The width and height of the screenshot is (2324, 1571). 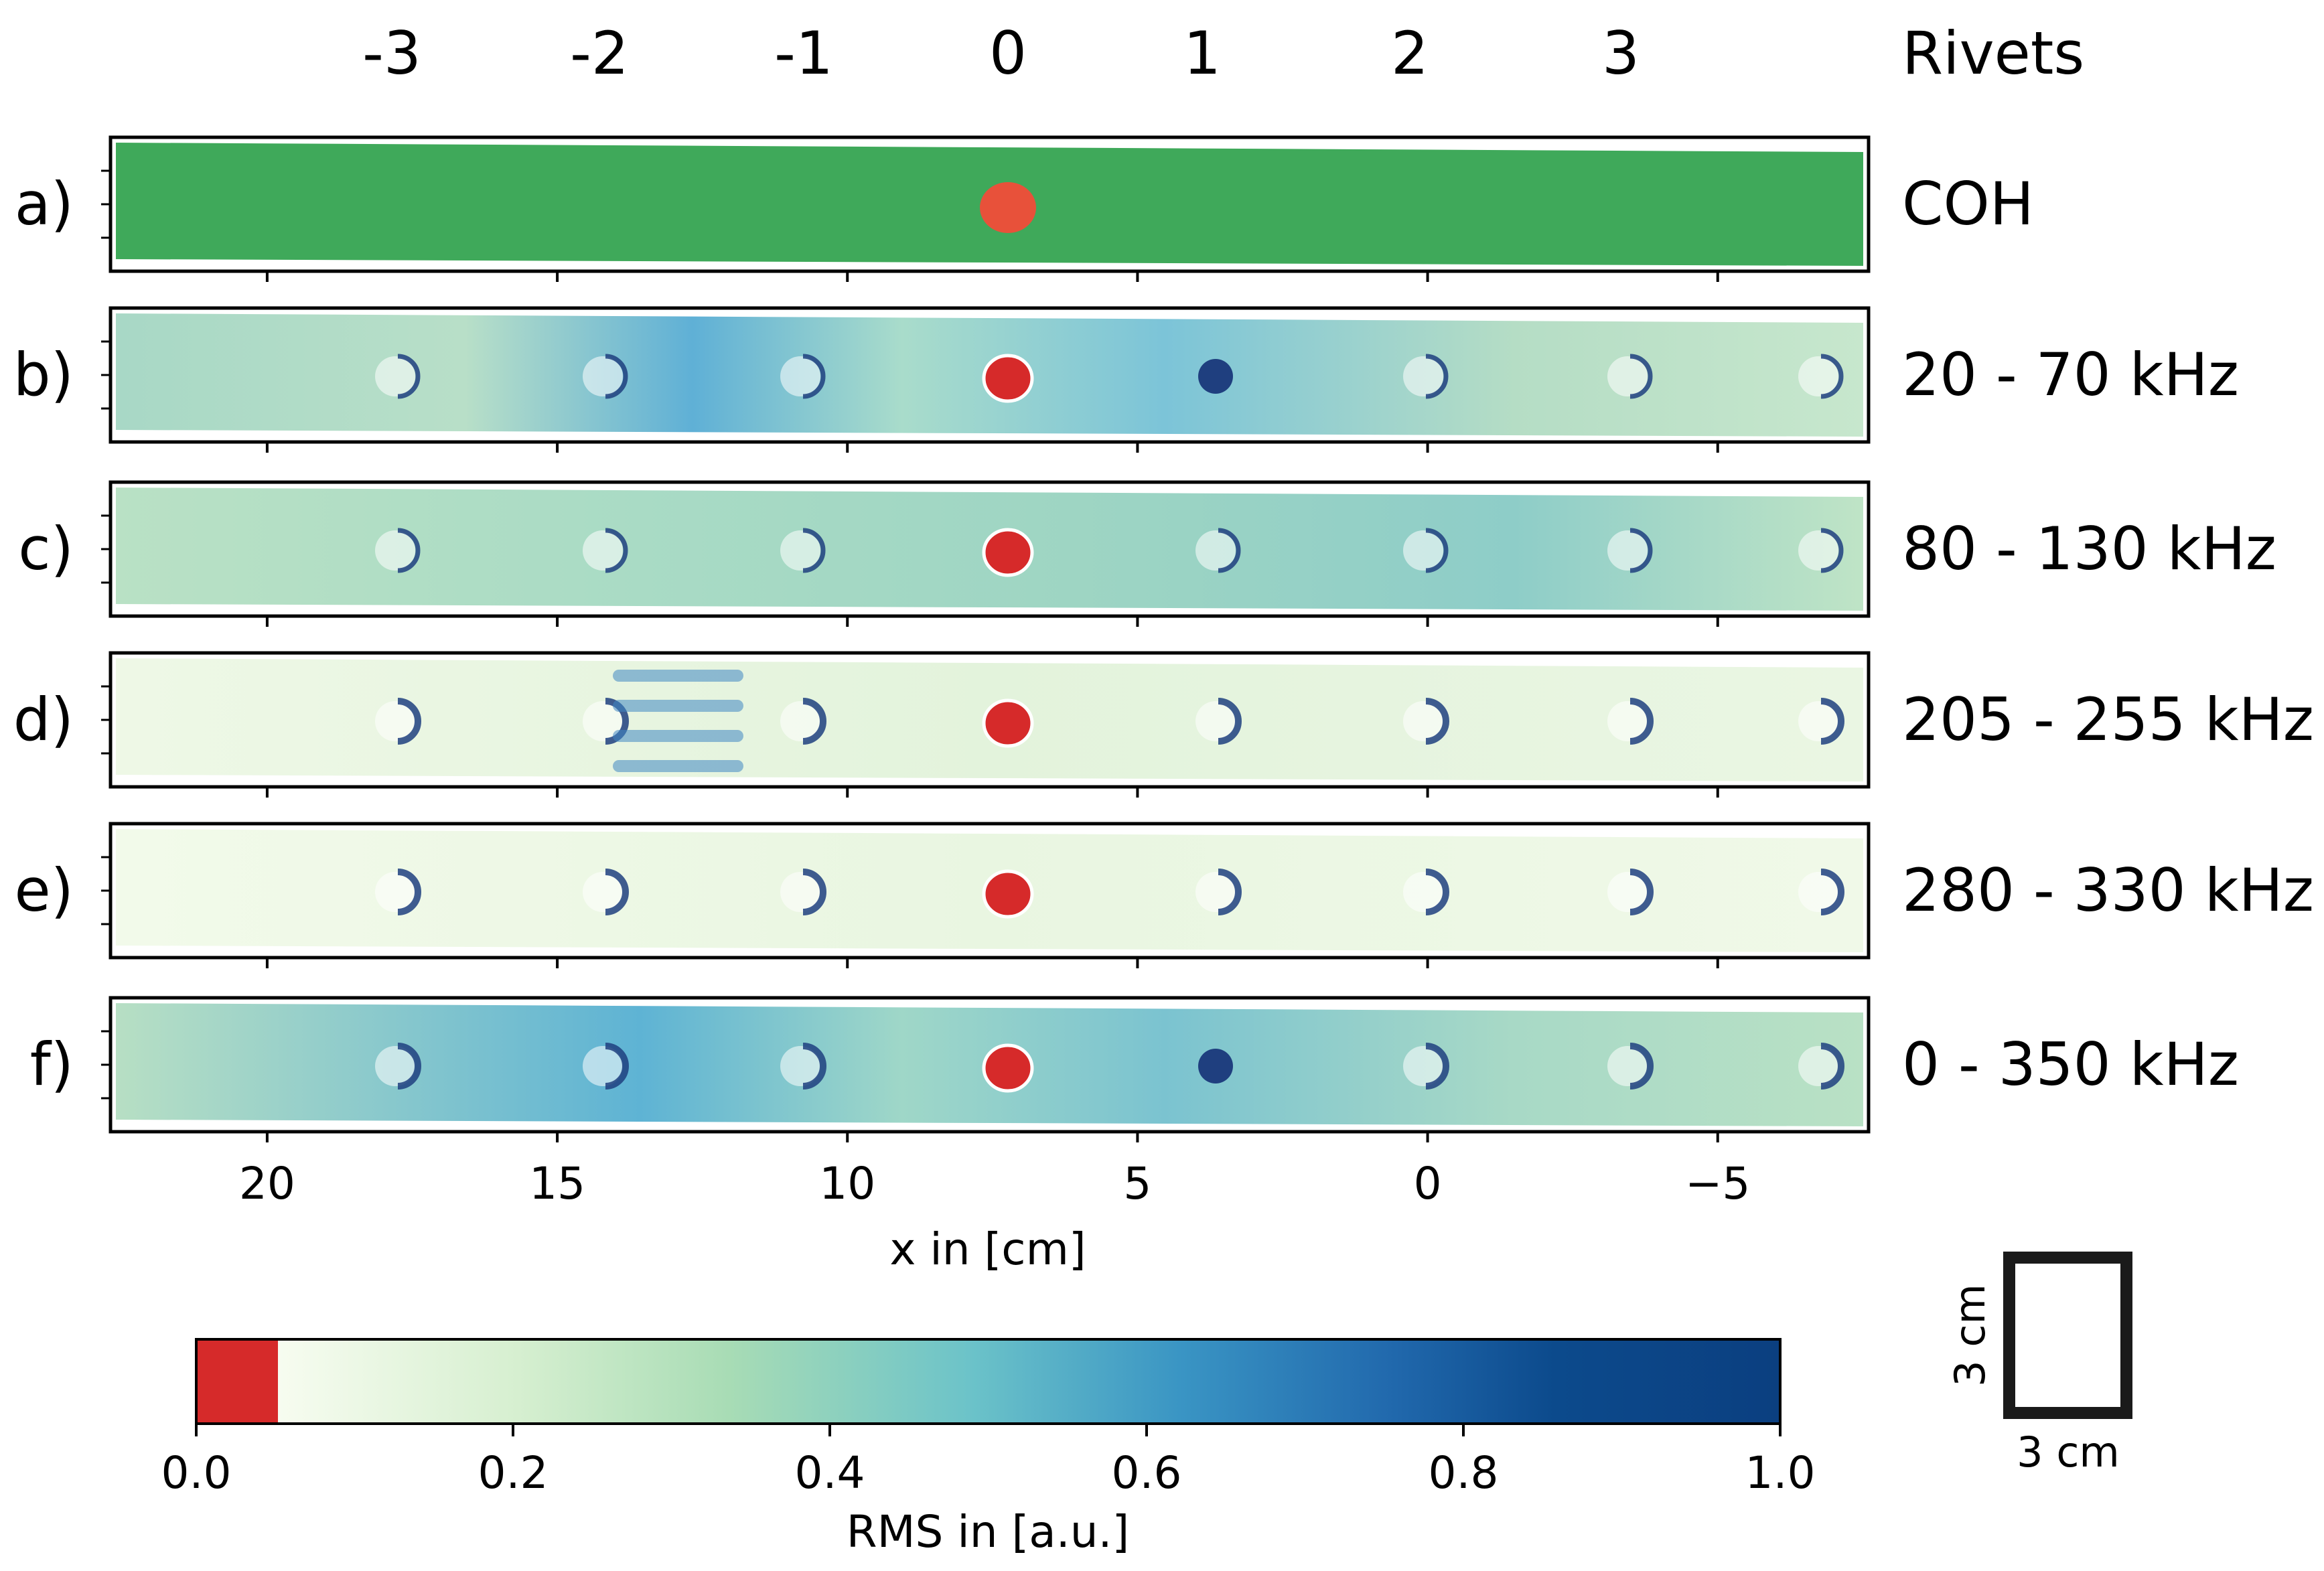 I want to click on colorbar-tick-label: 0.4, so click(x=830, y=1473).